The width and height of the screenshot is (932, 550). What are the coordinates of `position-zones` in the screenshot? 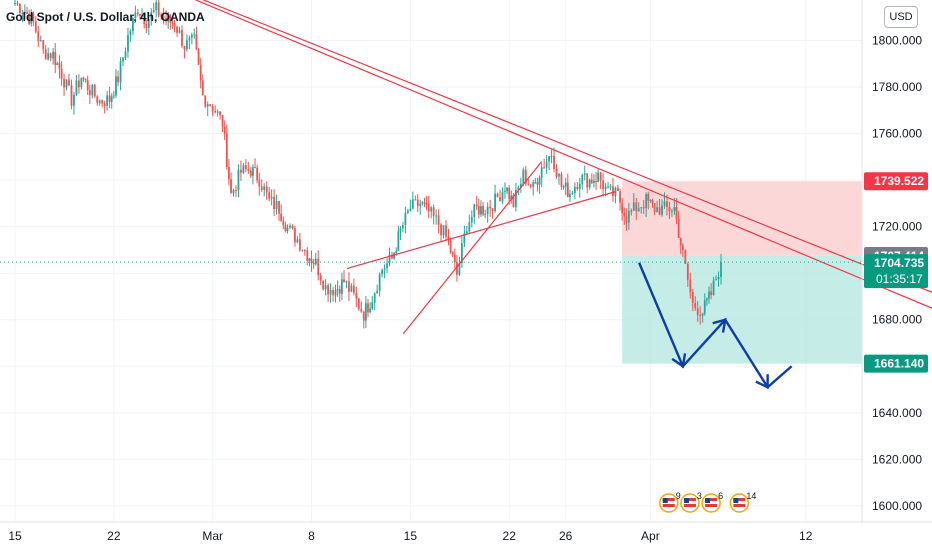 It's located at (742, 272).